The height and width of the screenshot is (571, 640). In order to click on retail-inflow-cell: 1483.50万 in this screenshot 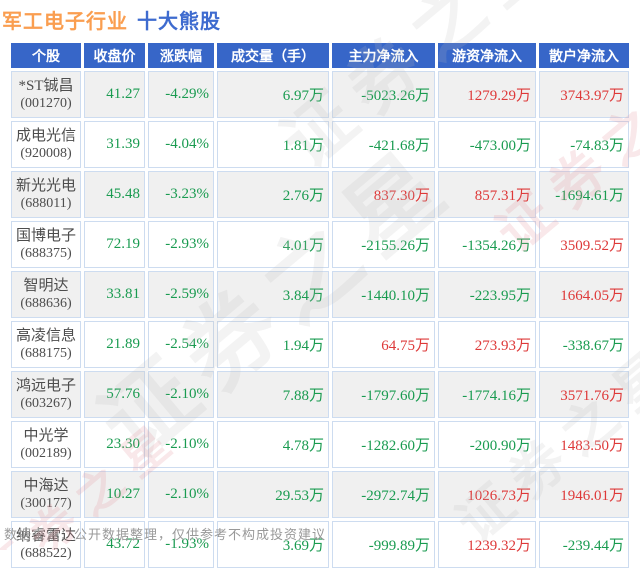, I will do `click(584, 444)`.